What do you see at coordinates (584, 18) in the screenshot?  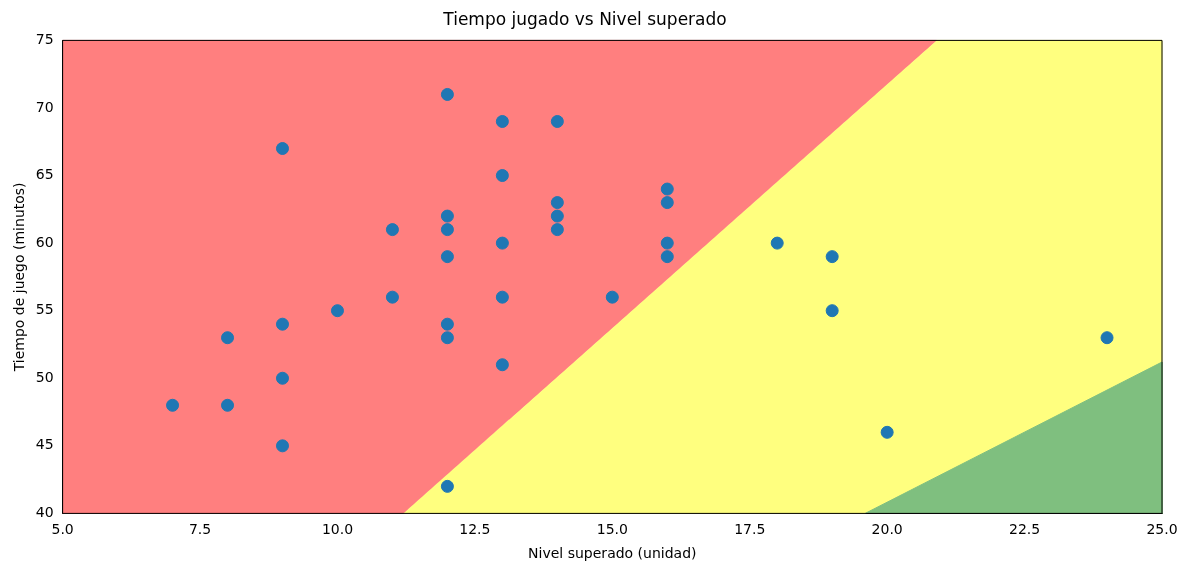 I see `chart-title: Tiempo jugado vs Nivel superado` at bounding box center [584, 18].